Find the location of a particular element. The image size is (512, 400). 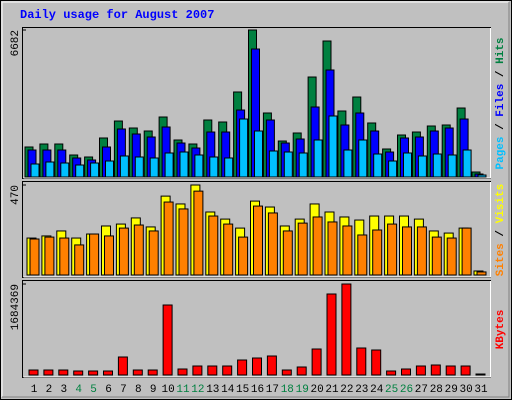

legend-entry: KBytes is located at coordinates (501, 330).